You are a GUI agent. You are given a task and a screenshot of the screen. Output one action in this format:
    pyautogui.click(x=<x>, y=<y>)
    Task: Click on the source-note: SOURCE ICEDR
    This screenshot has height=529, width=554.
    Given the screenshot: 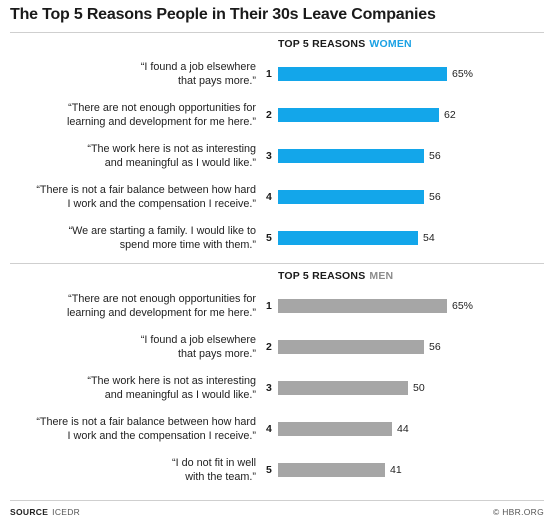 What is the action you would take?
    pyautogui.click(x=45, y=512)
    